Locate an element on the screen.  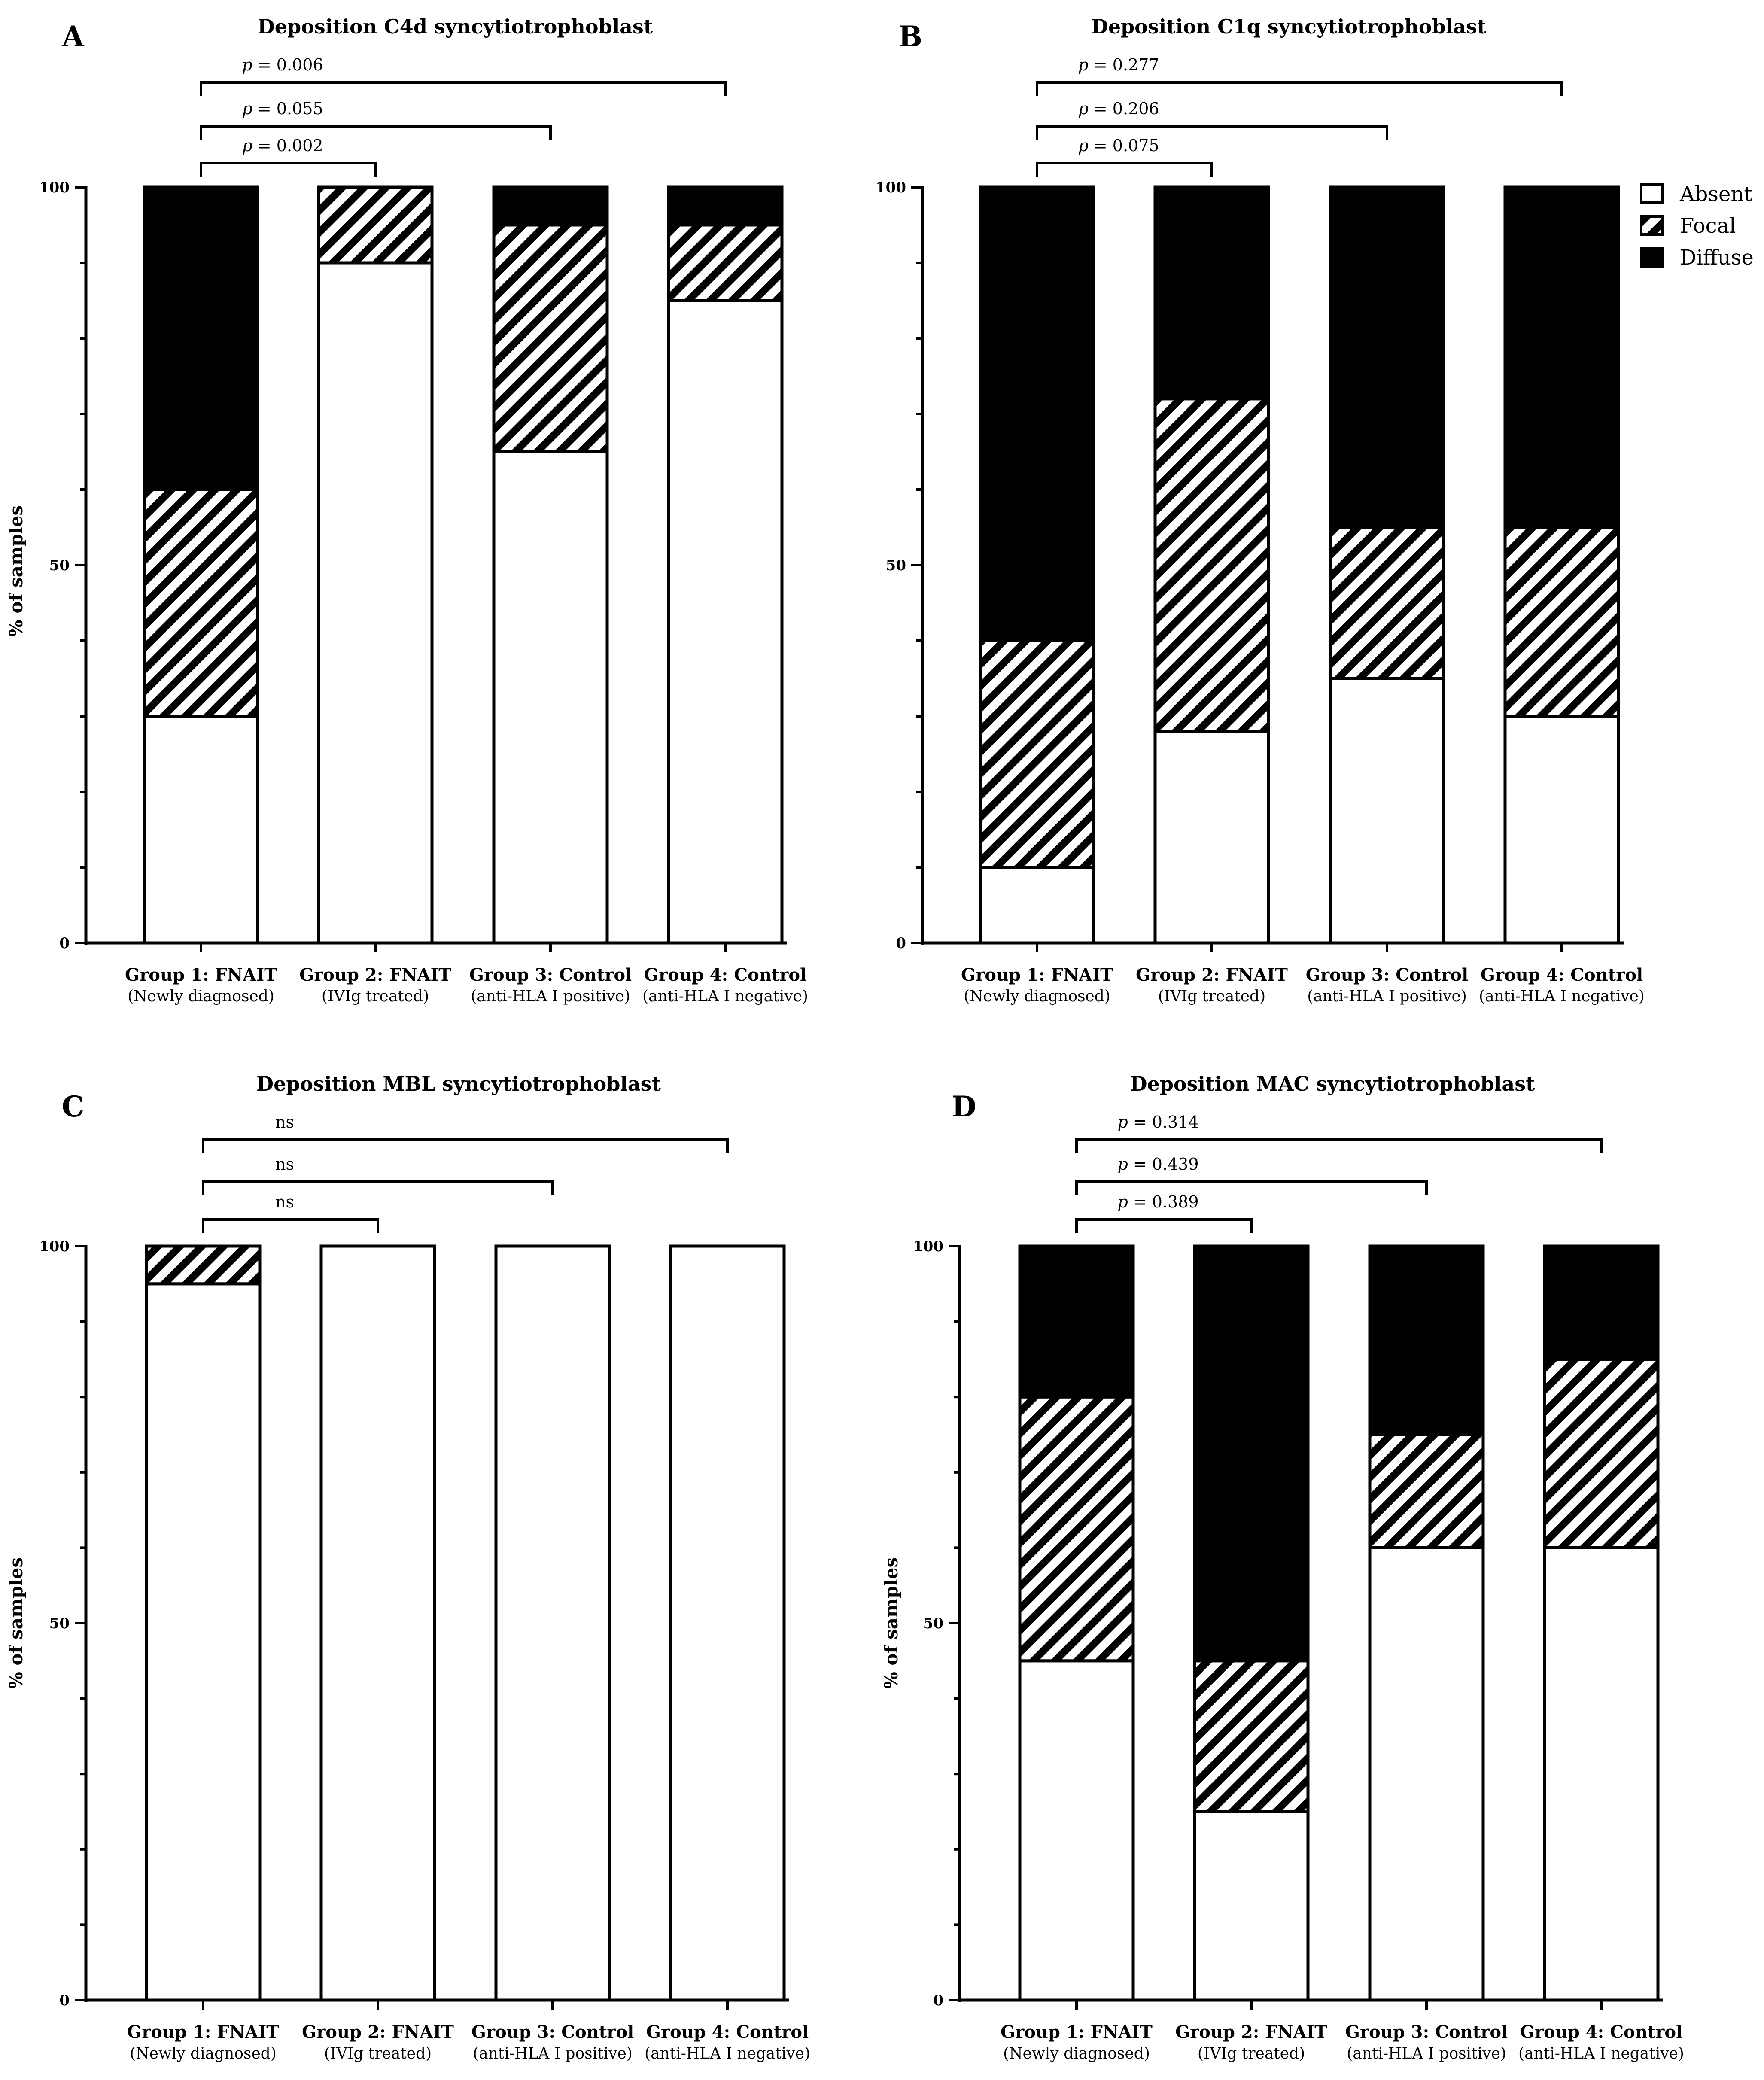
chart-title: Deposition C1q syncytiotrophoblast is located at coordinates (1289, 27).